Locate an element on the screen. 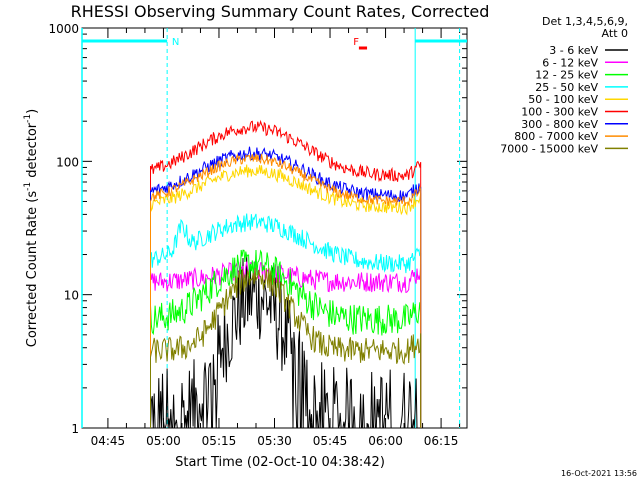  legend-label: 7000 - 15000 keV is located at coordinates (549, 148).